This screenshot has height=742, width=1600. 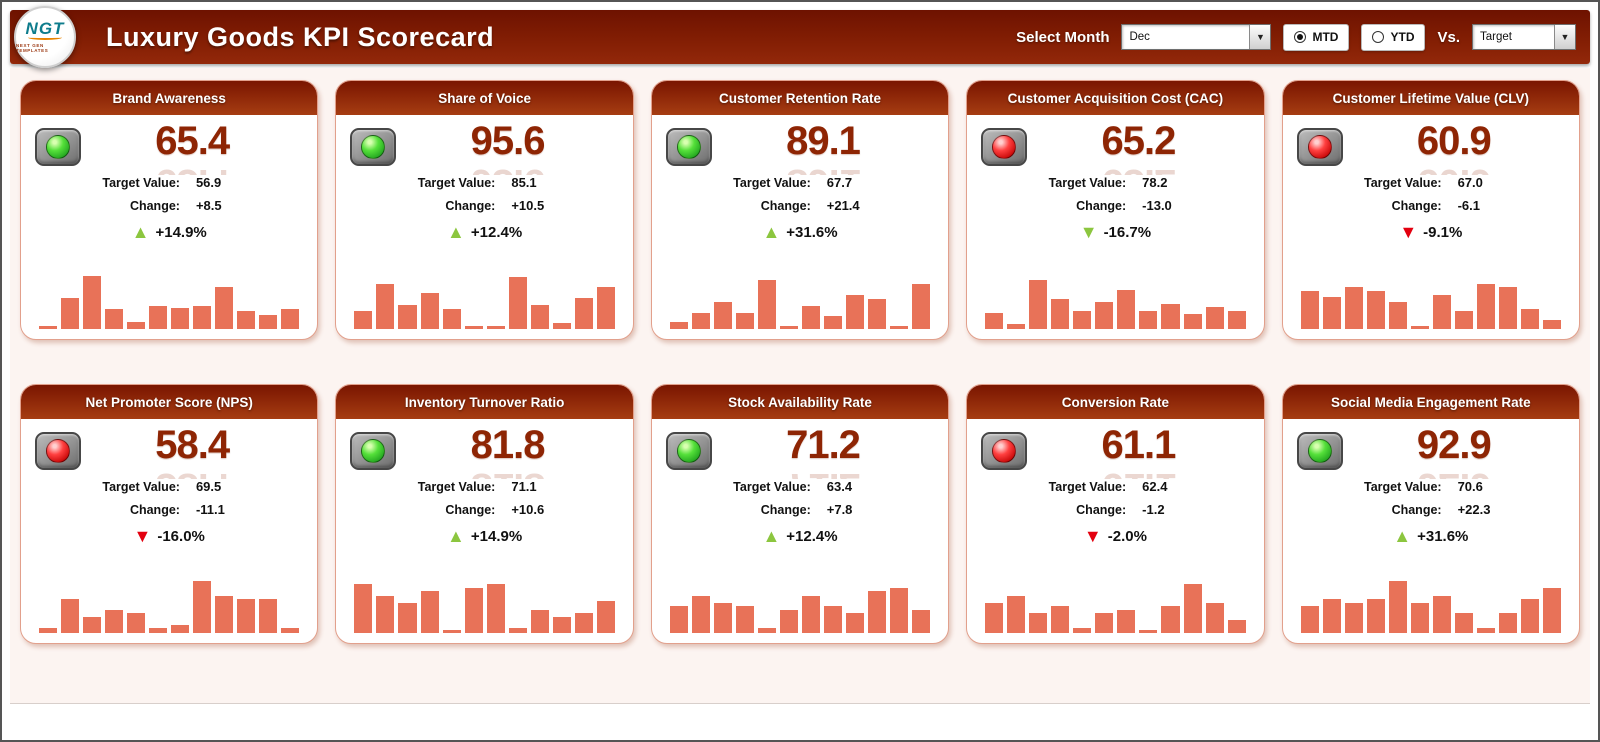 I want to click on vs-label: Vs., so click(x=1448, y=37).